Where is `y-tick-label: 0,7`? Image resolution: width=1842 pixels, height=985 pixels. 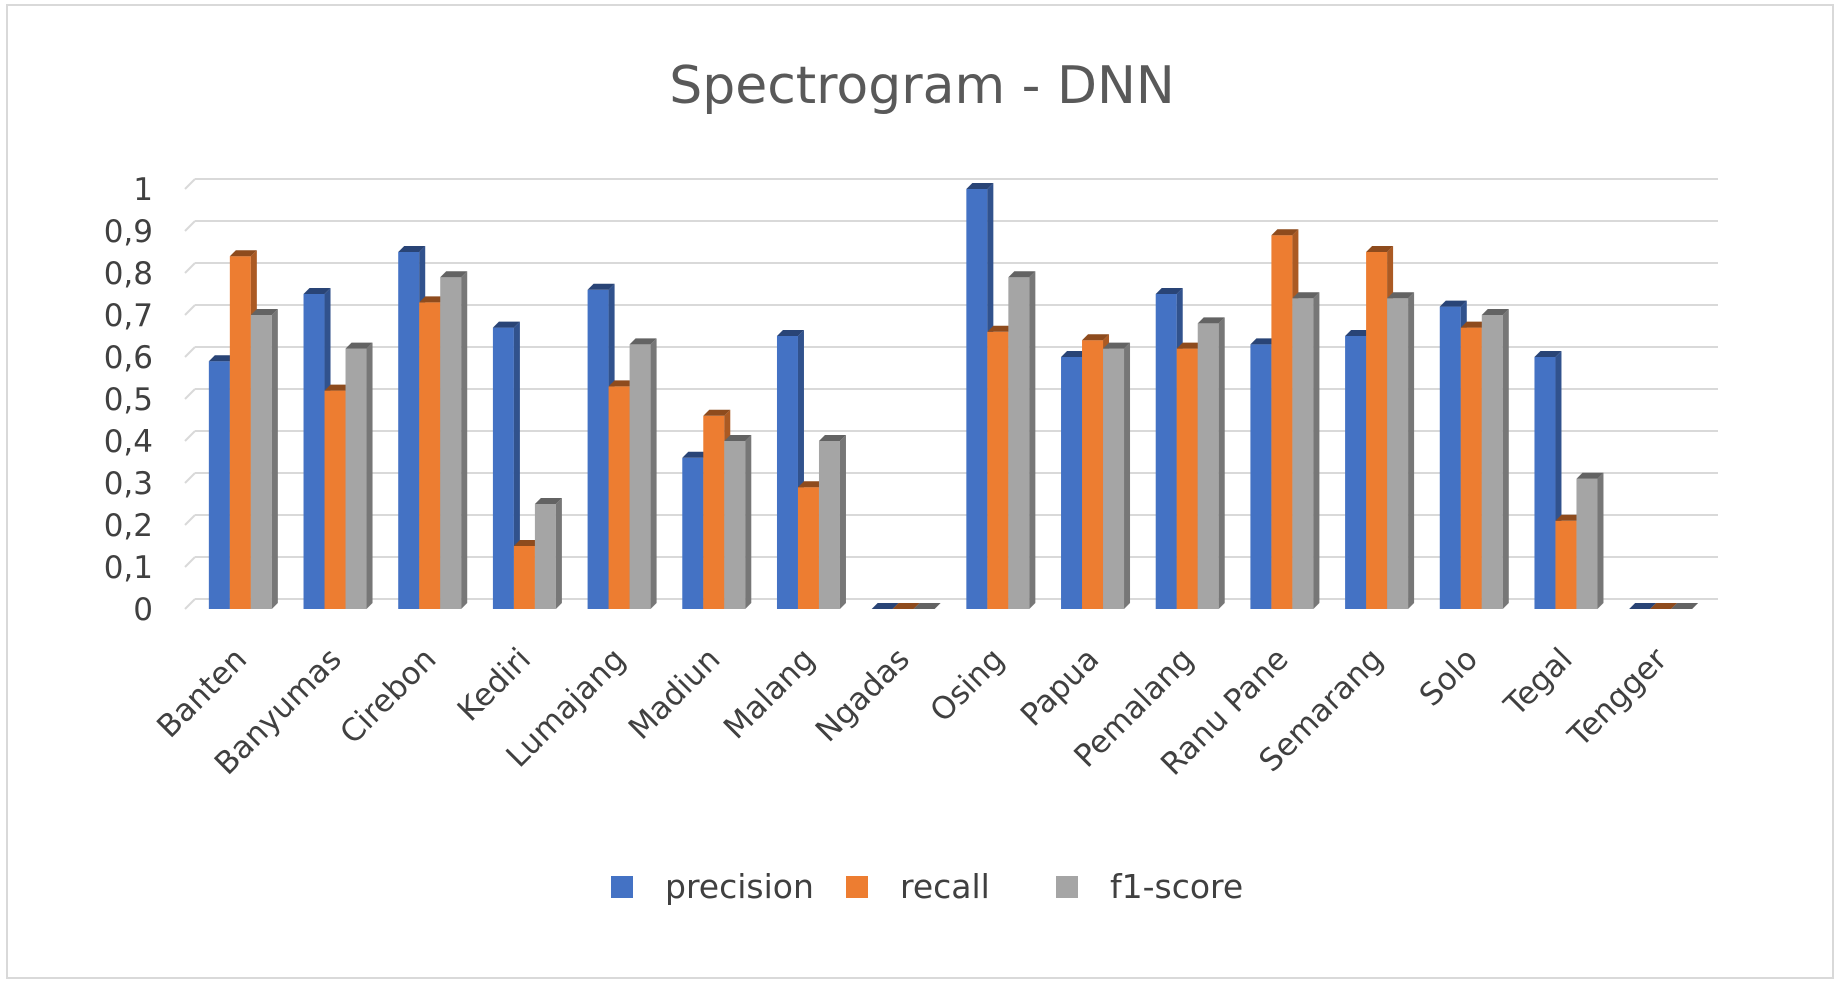
y-tick-label: 0,7 is located at coordinates (128, 316).